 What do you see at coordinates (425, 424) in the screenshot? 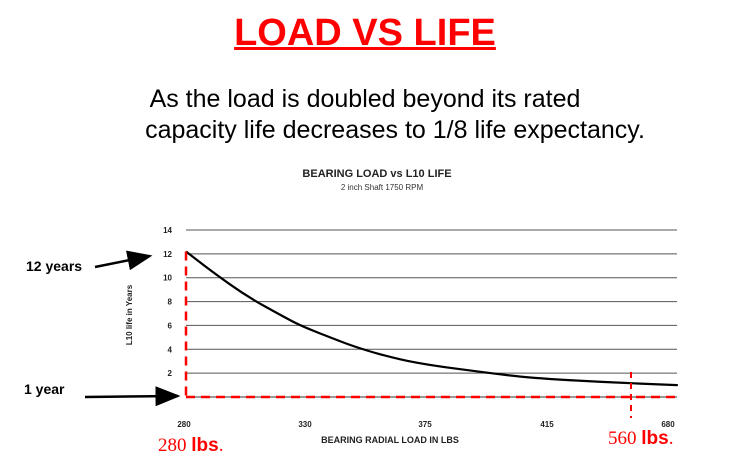
I see `x-tick-label: 375` at bounding box center [425, 424].